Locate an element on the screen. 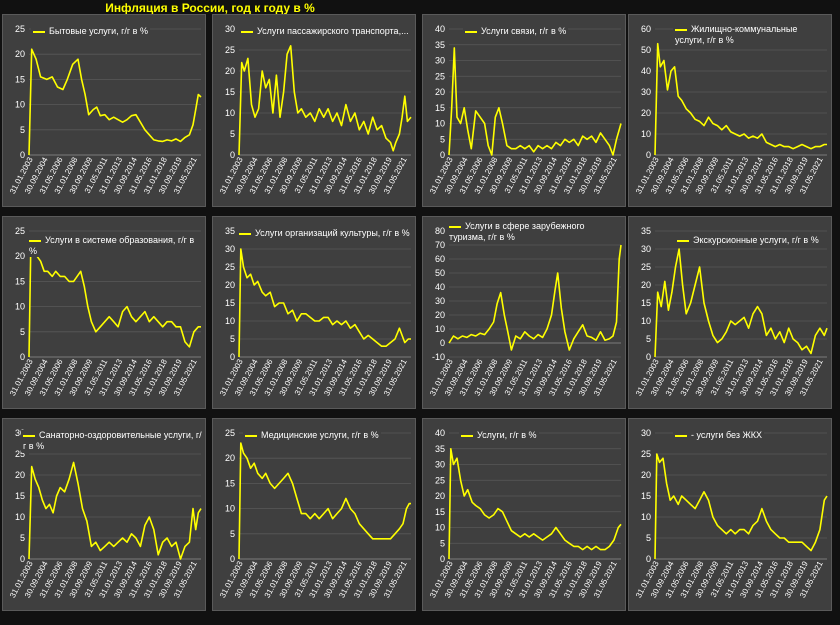  legend-label: Услуги связи, г/г в % is located at coordinates (524, 31).